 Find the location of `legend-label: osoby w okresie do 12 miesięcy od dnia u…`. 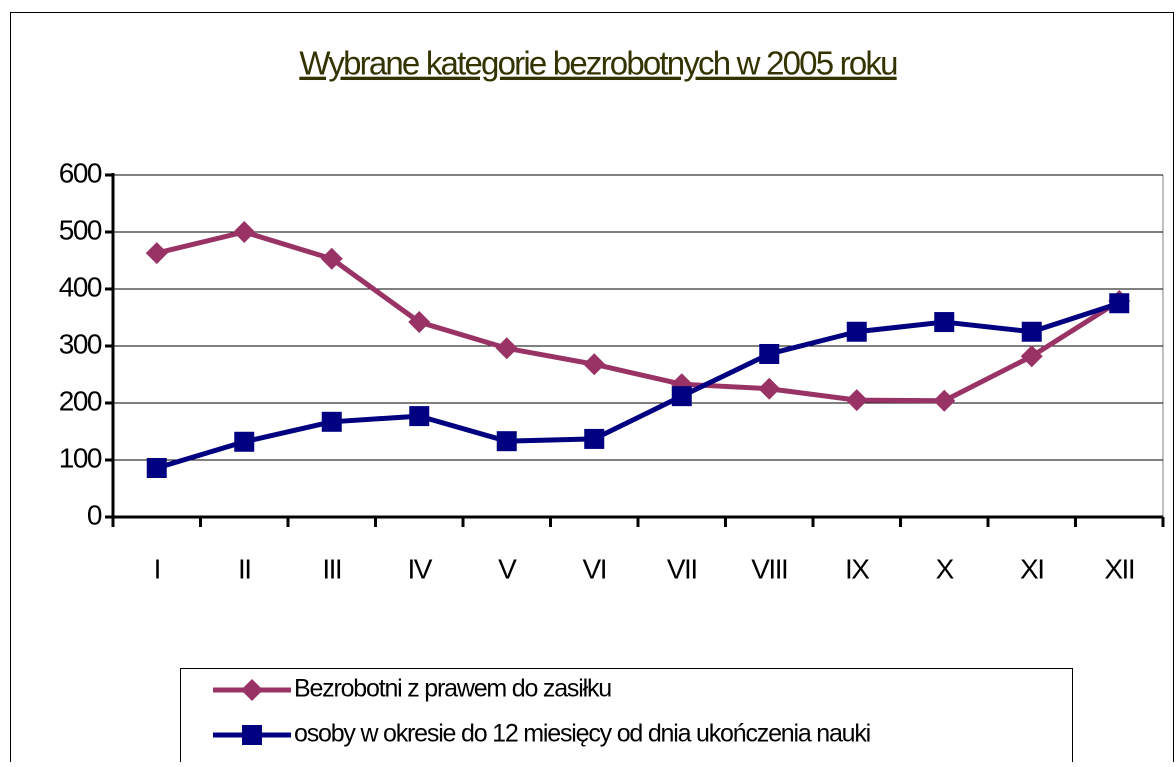

legend-label: osoby w okresie do 12 miesięcy od dnia u… is located at coordinates (582, 734).